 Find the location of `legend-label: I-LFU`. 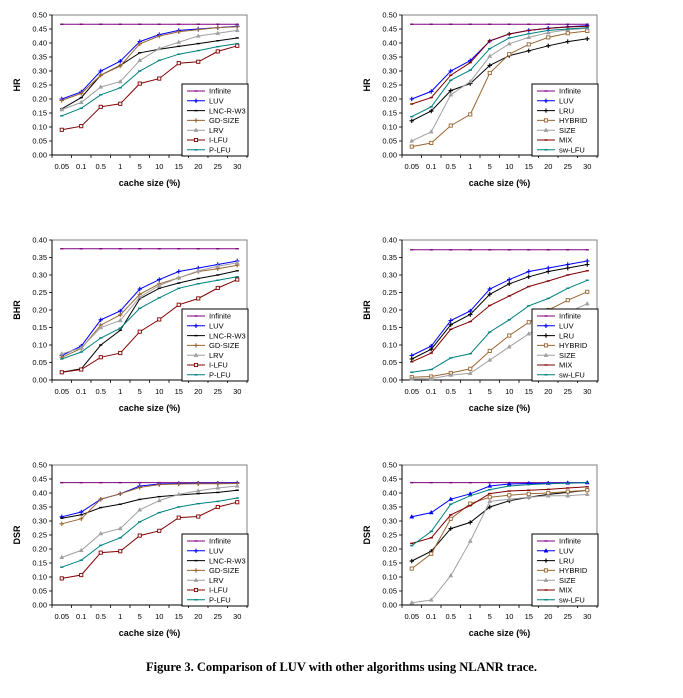

legend-label: I-LFU is located at coordinates (218, 590).